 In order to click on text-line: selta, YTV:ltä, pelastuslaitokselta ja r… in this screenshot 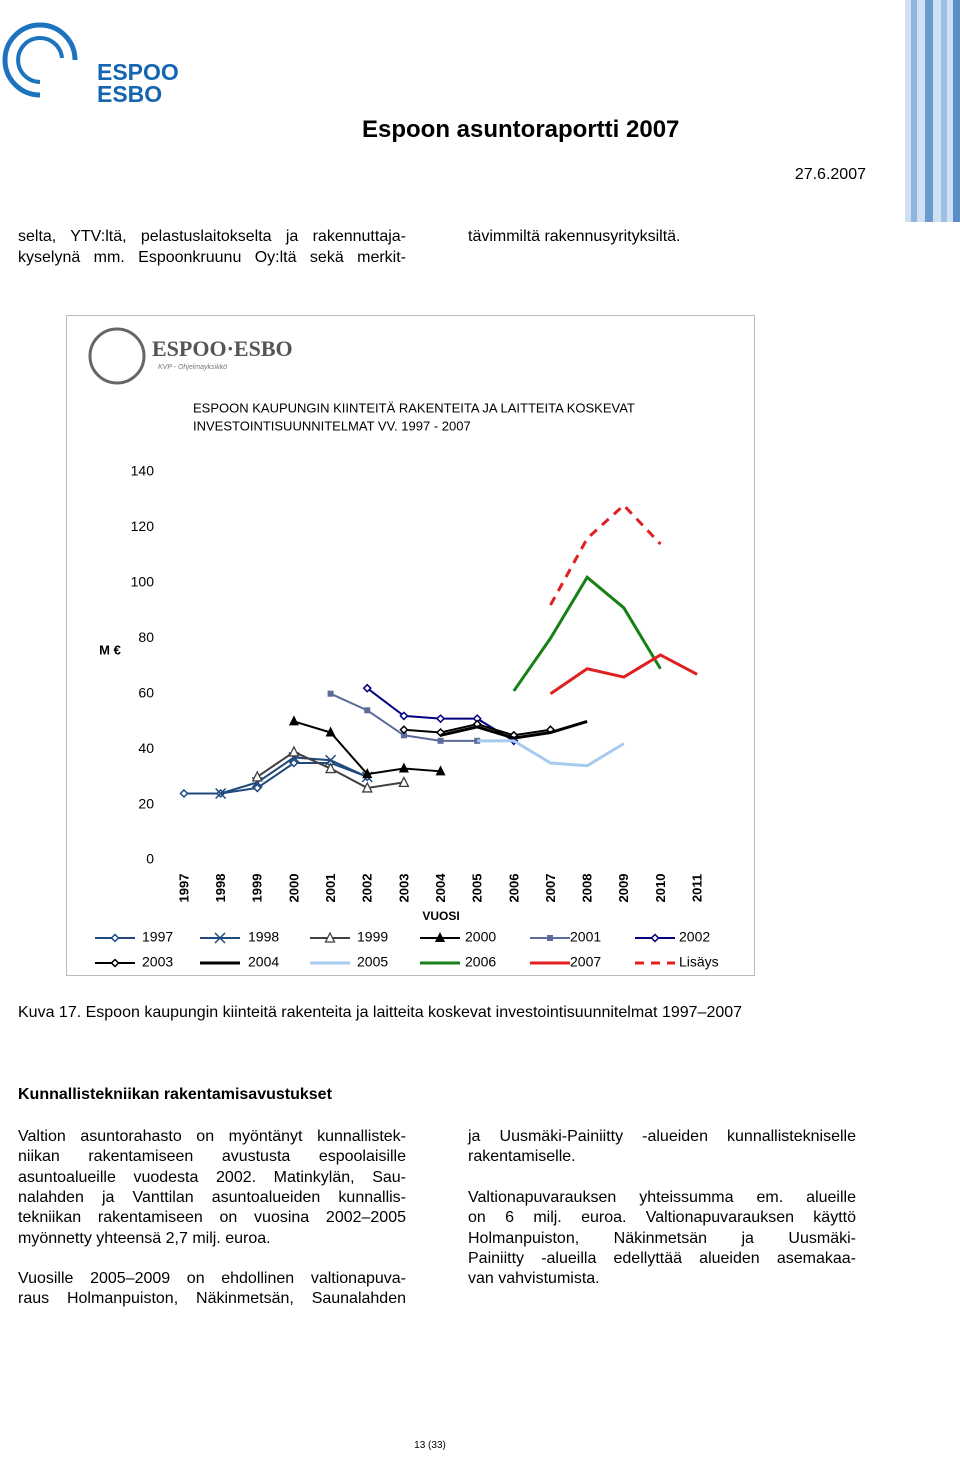, I will do `click(212, 236)`.